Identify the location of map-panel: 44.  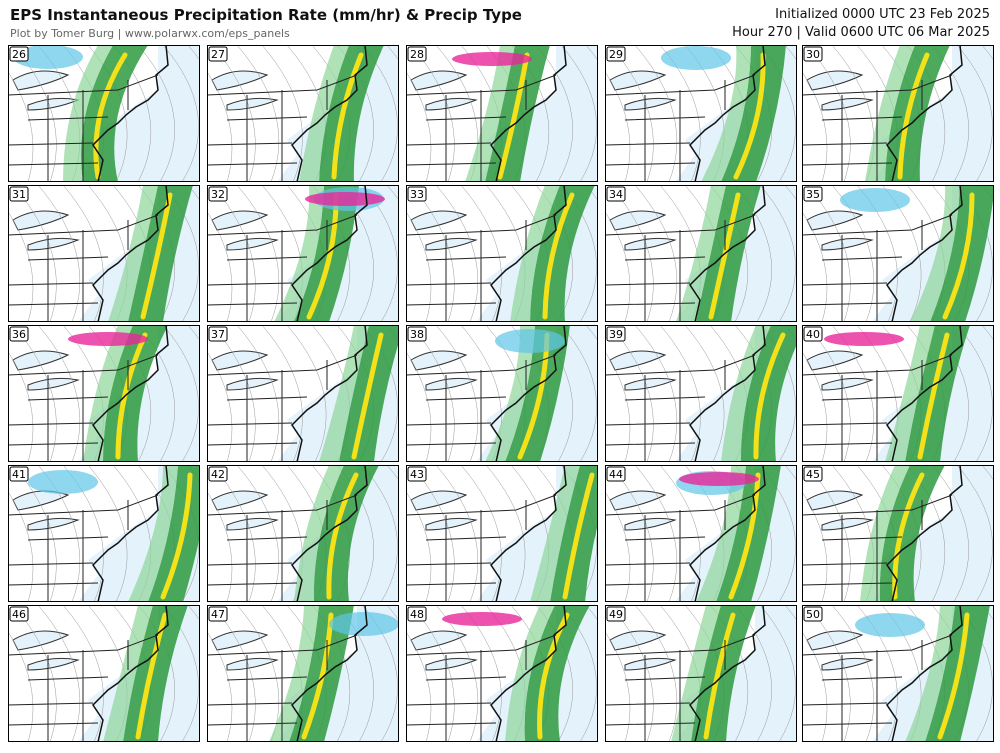
(701, 533).